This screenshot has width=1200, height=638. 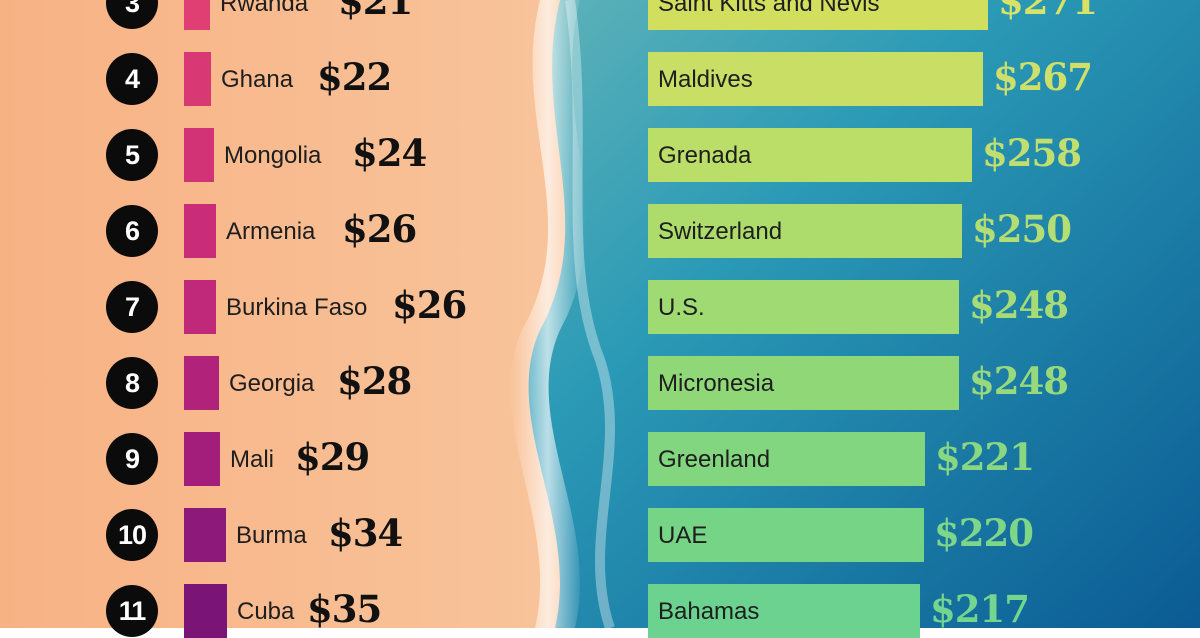 What do you see at coordinates (720, 231) in the screenshot?
I see `country-label: Switzerland` at bounding box center [720, 231].